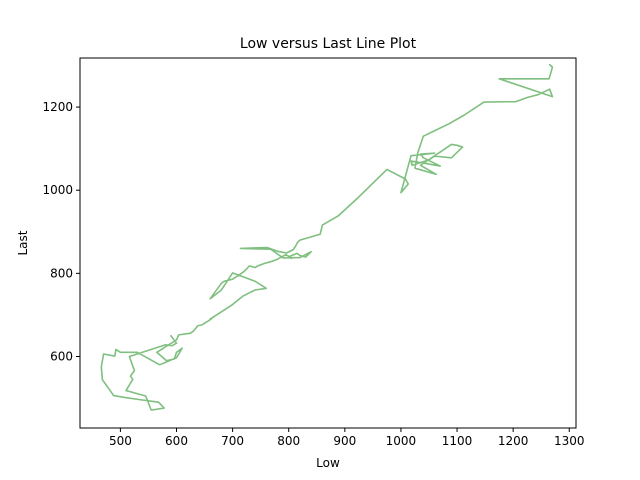 The height and width of the screenshot is (480, 640). I want to click on x-axis-ticks: 500 600 700 800 900 1000 1100 1200 1300, so click(347, 438).